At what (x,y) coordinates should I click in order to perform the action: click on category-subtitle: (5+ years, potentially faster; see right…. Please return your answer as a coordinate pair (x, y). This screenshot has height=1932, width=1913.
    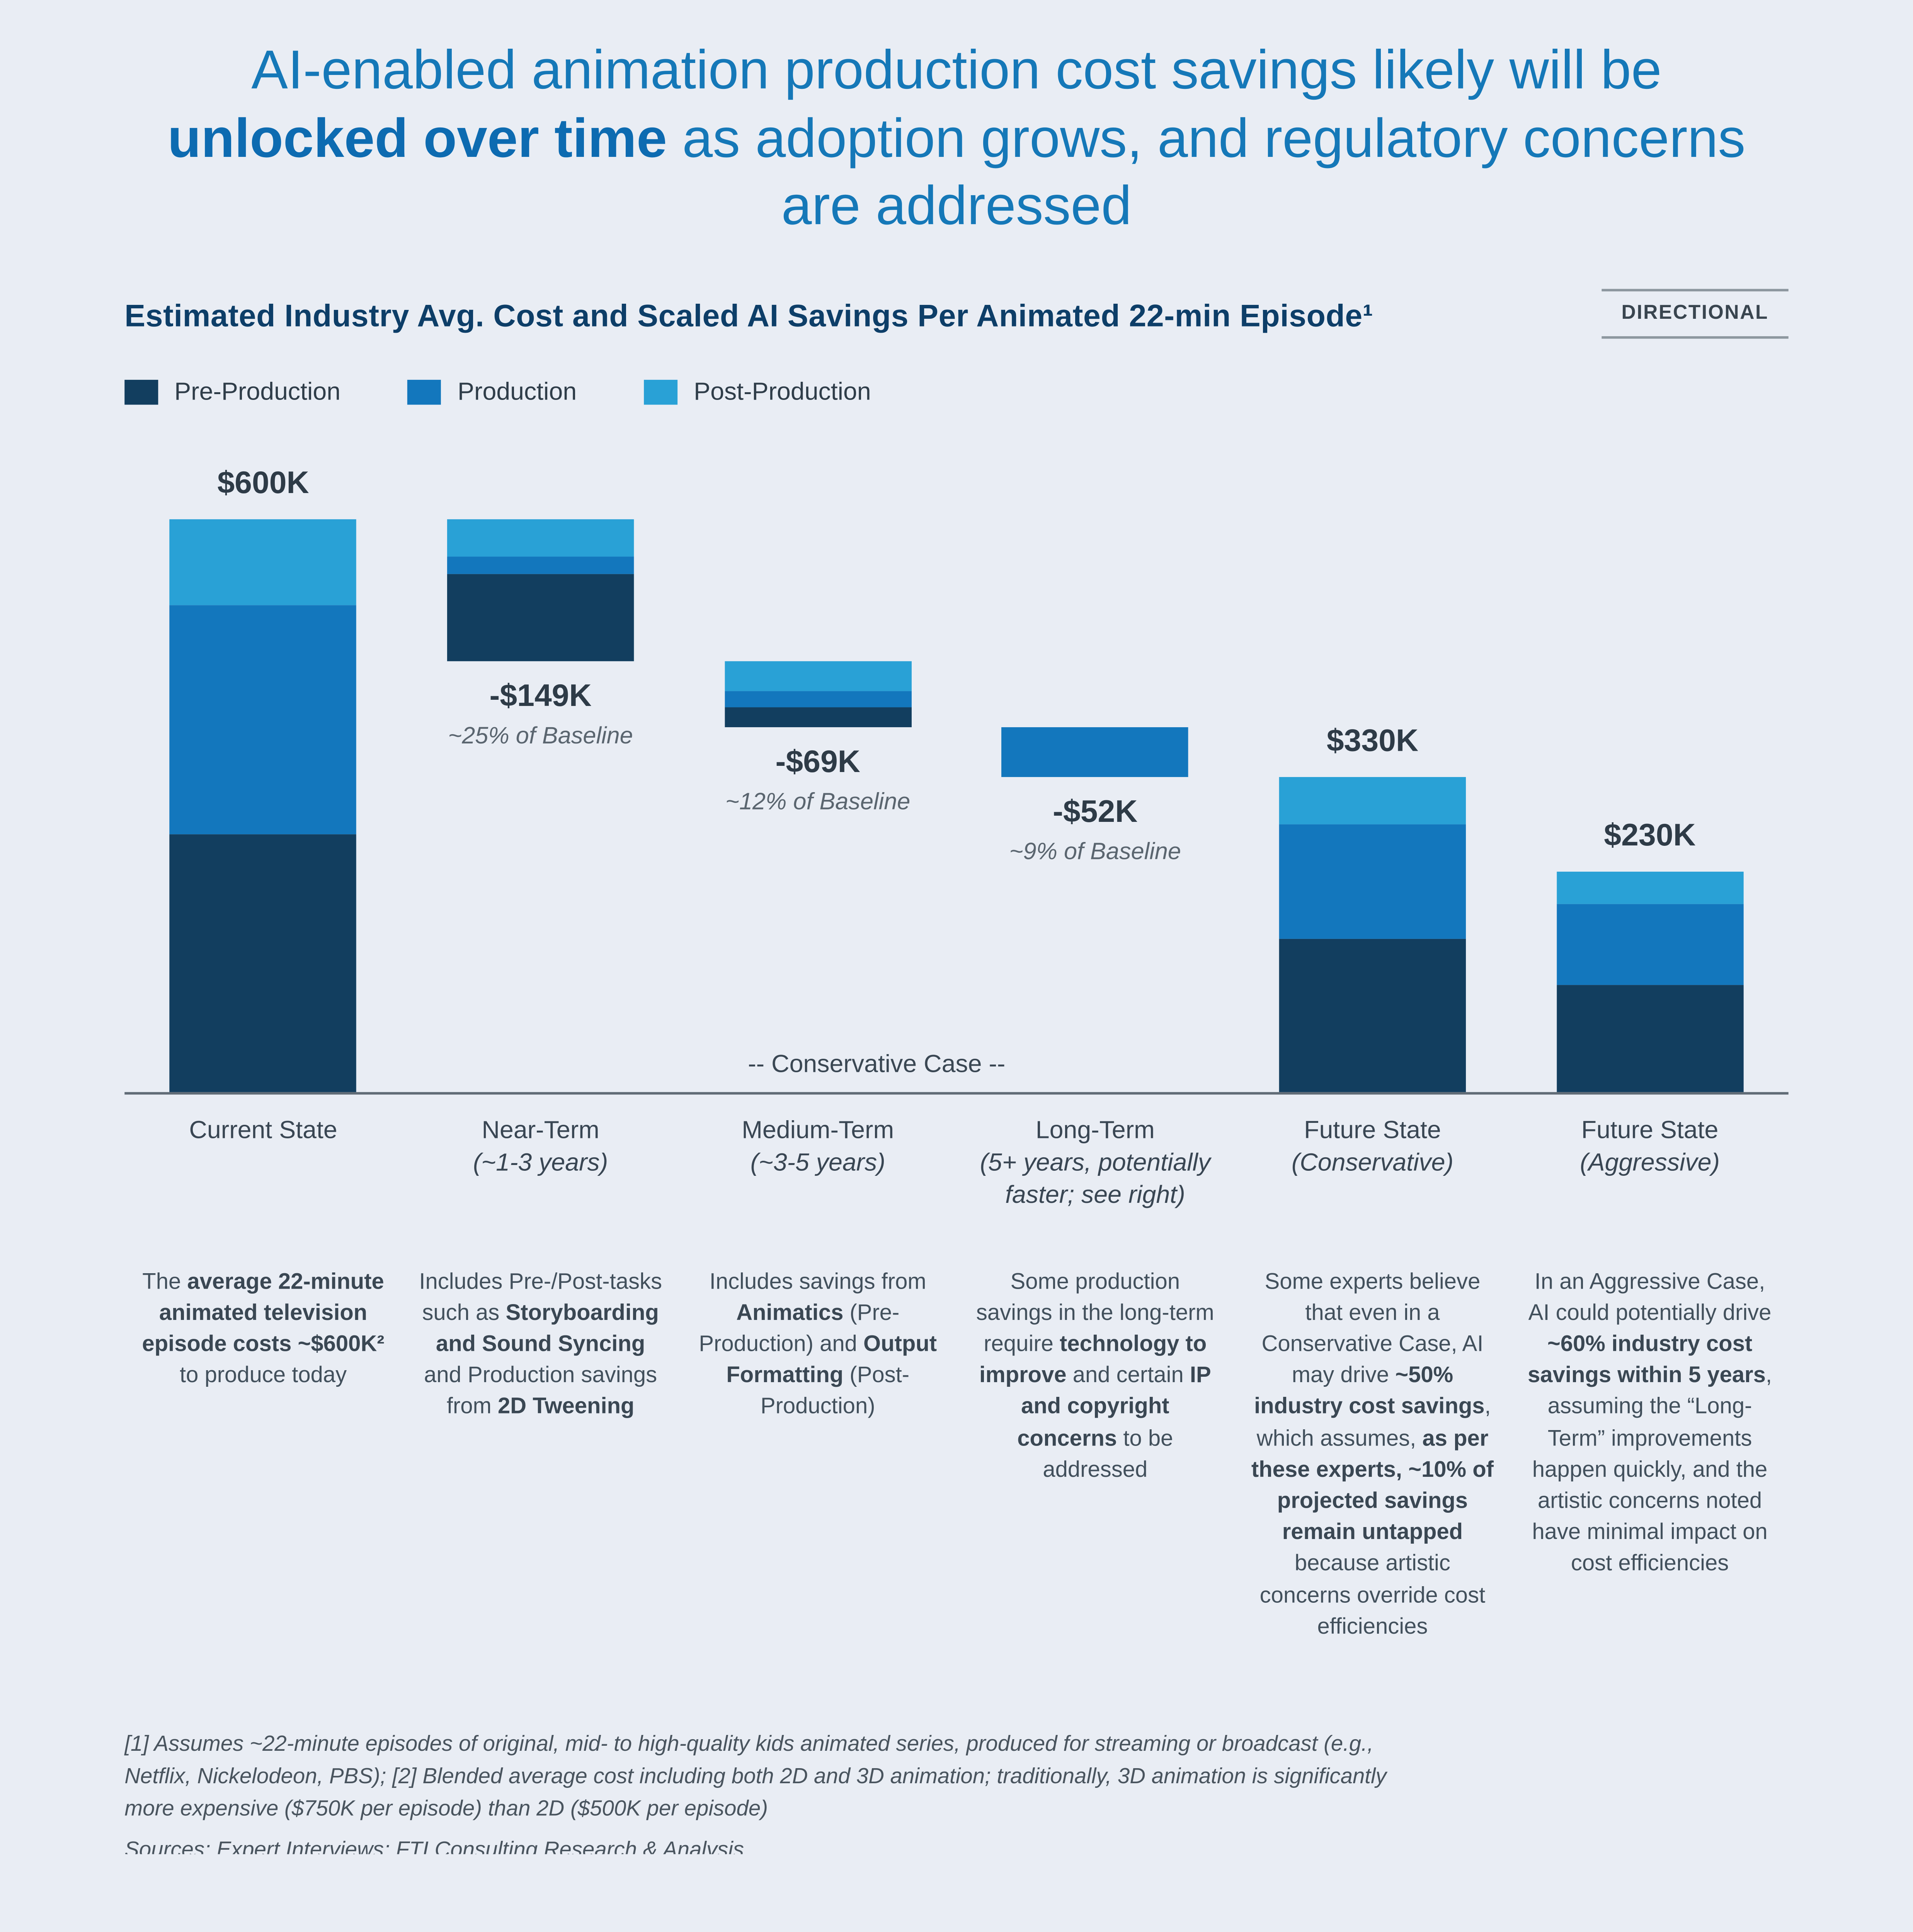
    Looking at the image, I should click on (1095, 1179).